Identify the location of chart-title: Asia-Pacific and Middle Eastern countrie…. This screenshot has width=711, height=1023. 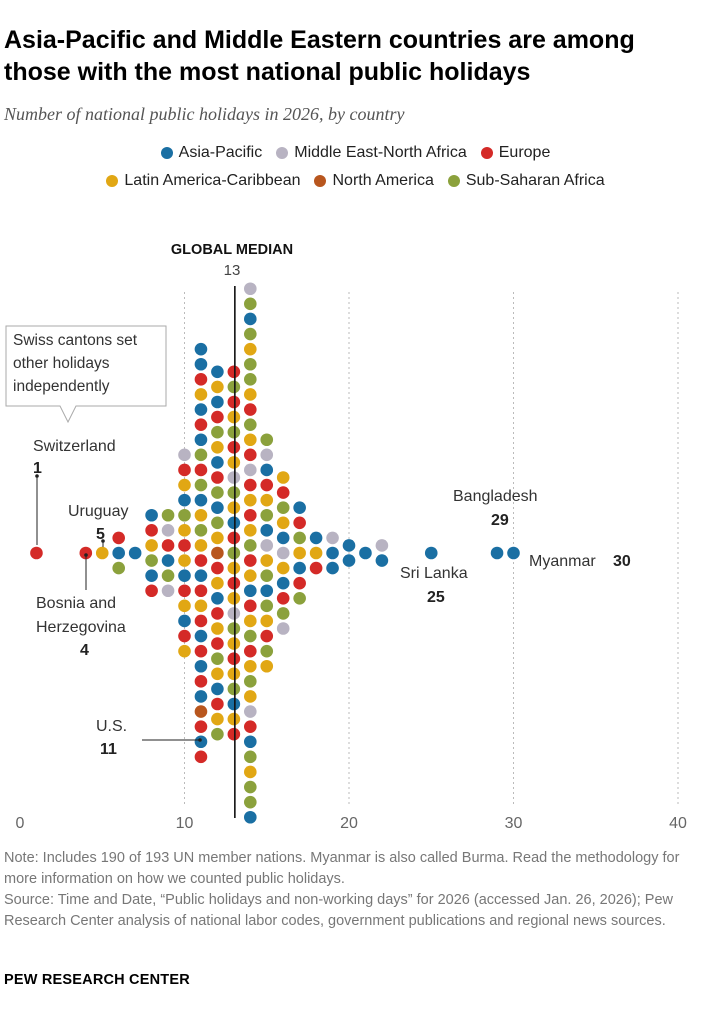
(319, 56).